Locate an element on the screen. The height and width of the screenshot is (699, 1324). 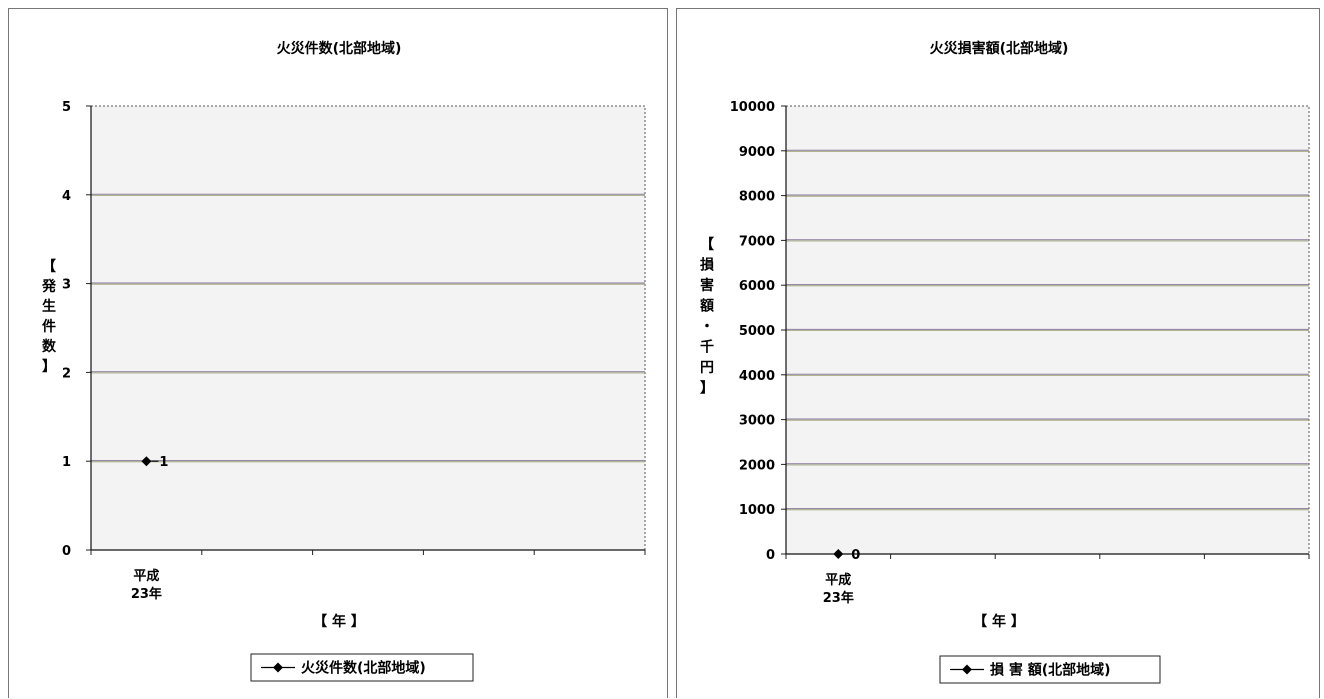
y-axis-label-char: 発 is located at coordinates (49, 286).